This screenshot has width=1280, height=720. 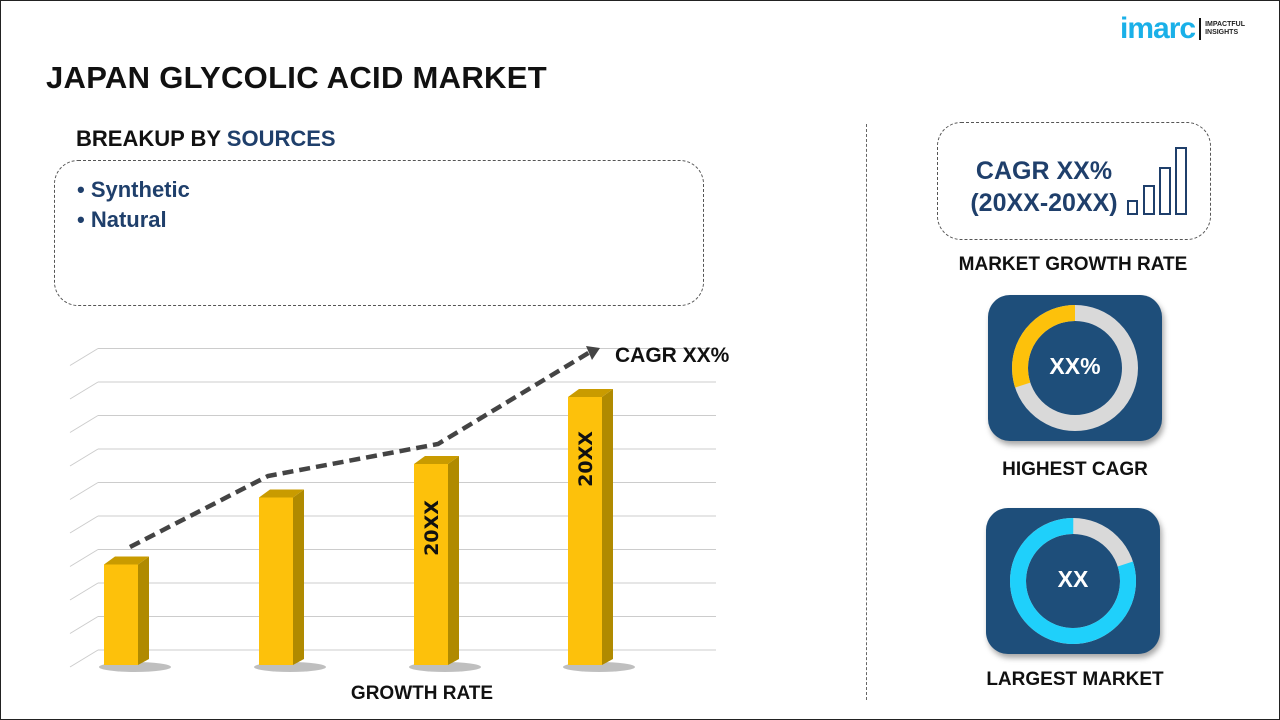 What do you see at coordinates (1044, 203) in the screenshot?
I see `cagr-period: (20XX-20XX)` at bounding box center [1044, 203].